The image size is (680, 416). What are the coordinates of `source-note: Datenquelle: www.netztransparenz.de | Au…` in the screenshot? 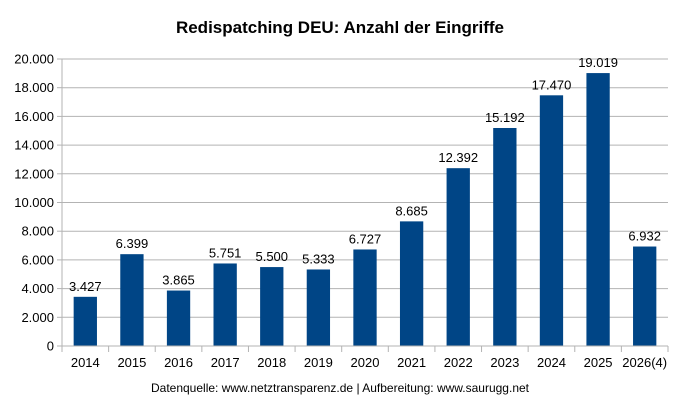 It's located at (340, 388).